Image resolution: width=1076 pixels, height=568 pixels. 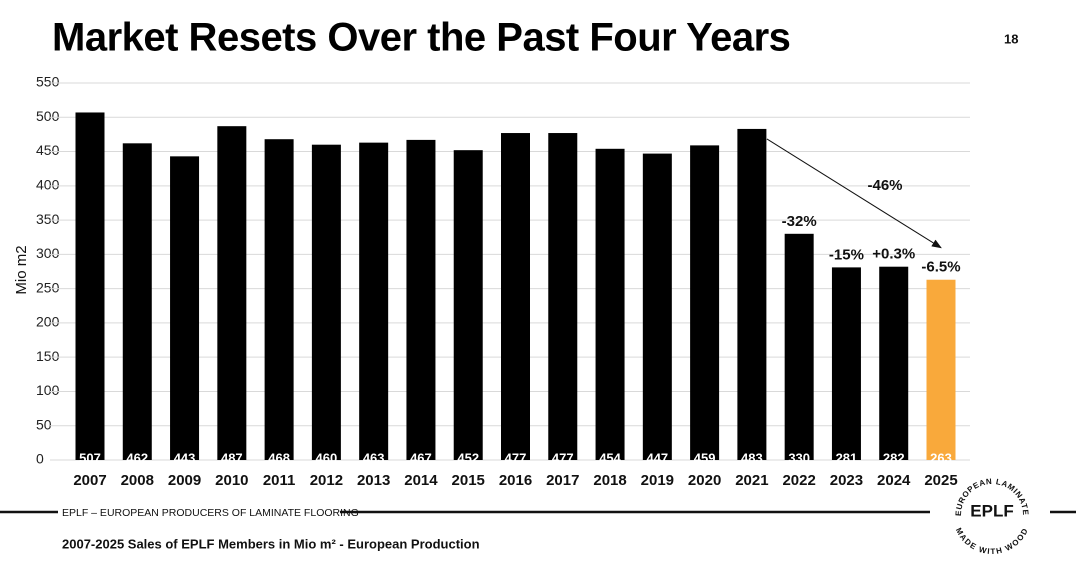 What do you see at coordinates (89, 480) in the screenshot?
I see `x-tick-label: 2007` at bounding box center [89, 480].